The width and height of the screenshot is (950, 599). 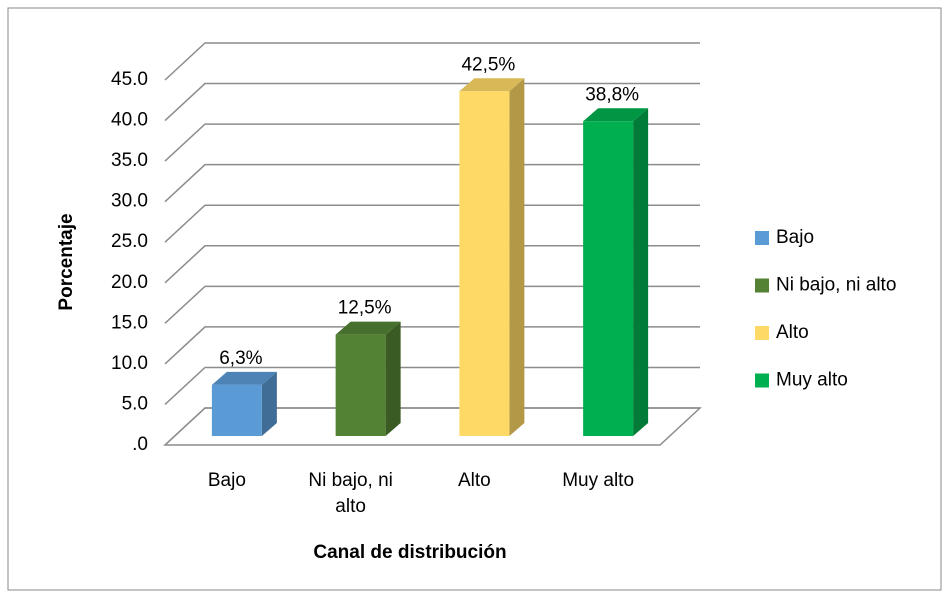 What do you see at coordinates (598, 480) in the screenshot?
I see `x-tick-label: Muy alto` at bounding box center [598, 480].